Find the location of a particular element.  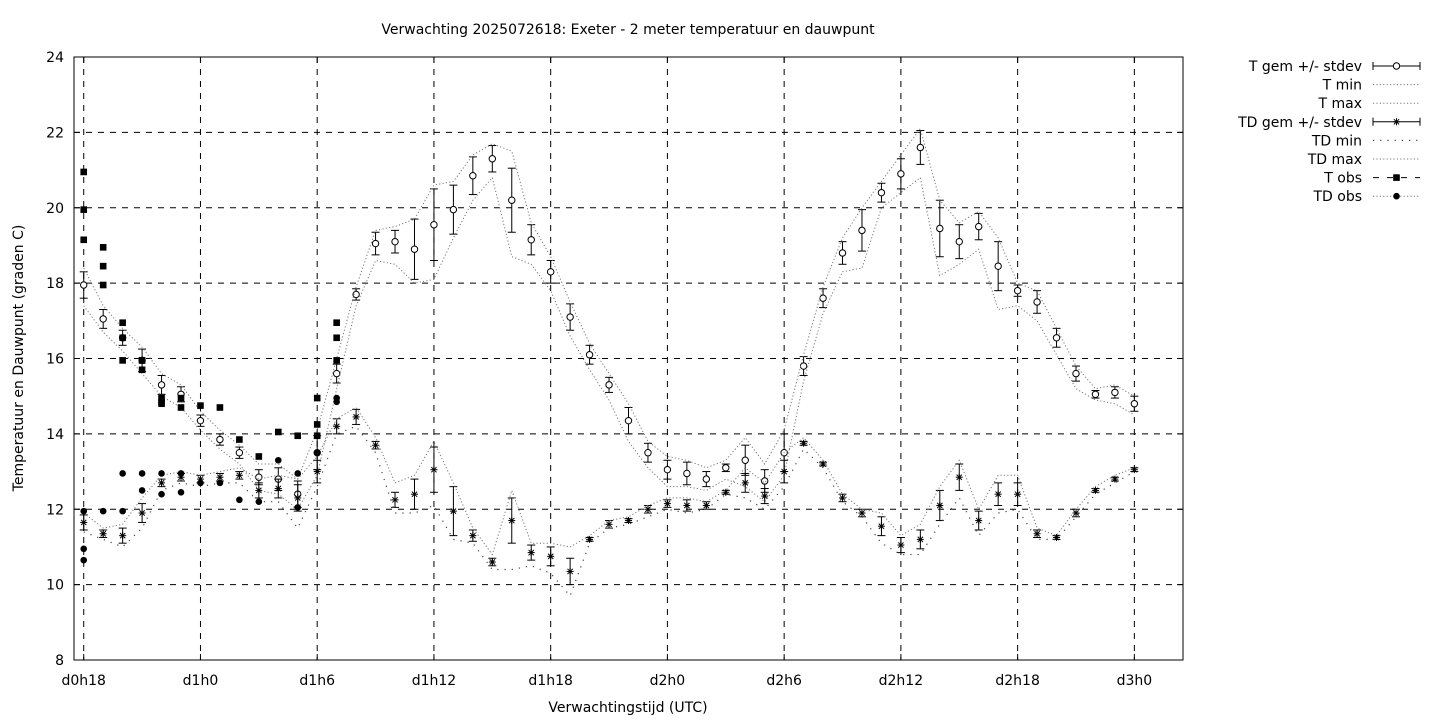

legend-label: TD gem +/- stdev is located at coordinates (1299, 123).